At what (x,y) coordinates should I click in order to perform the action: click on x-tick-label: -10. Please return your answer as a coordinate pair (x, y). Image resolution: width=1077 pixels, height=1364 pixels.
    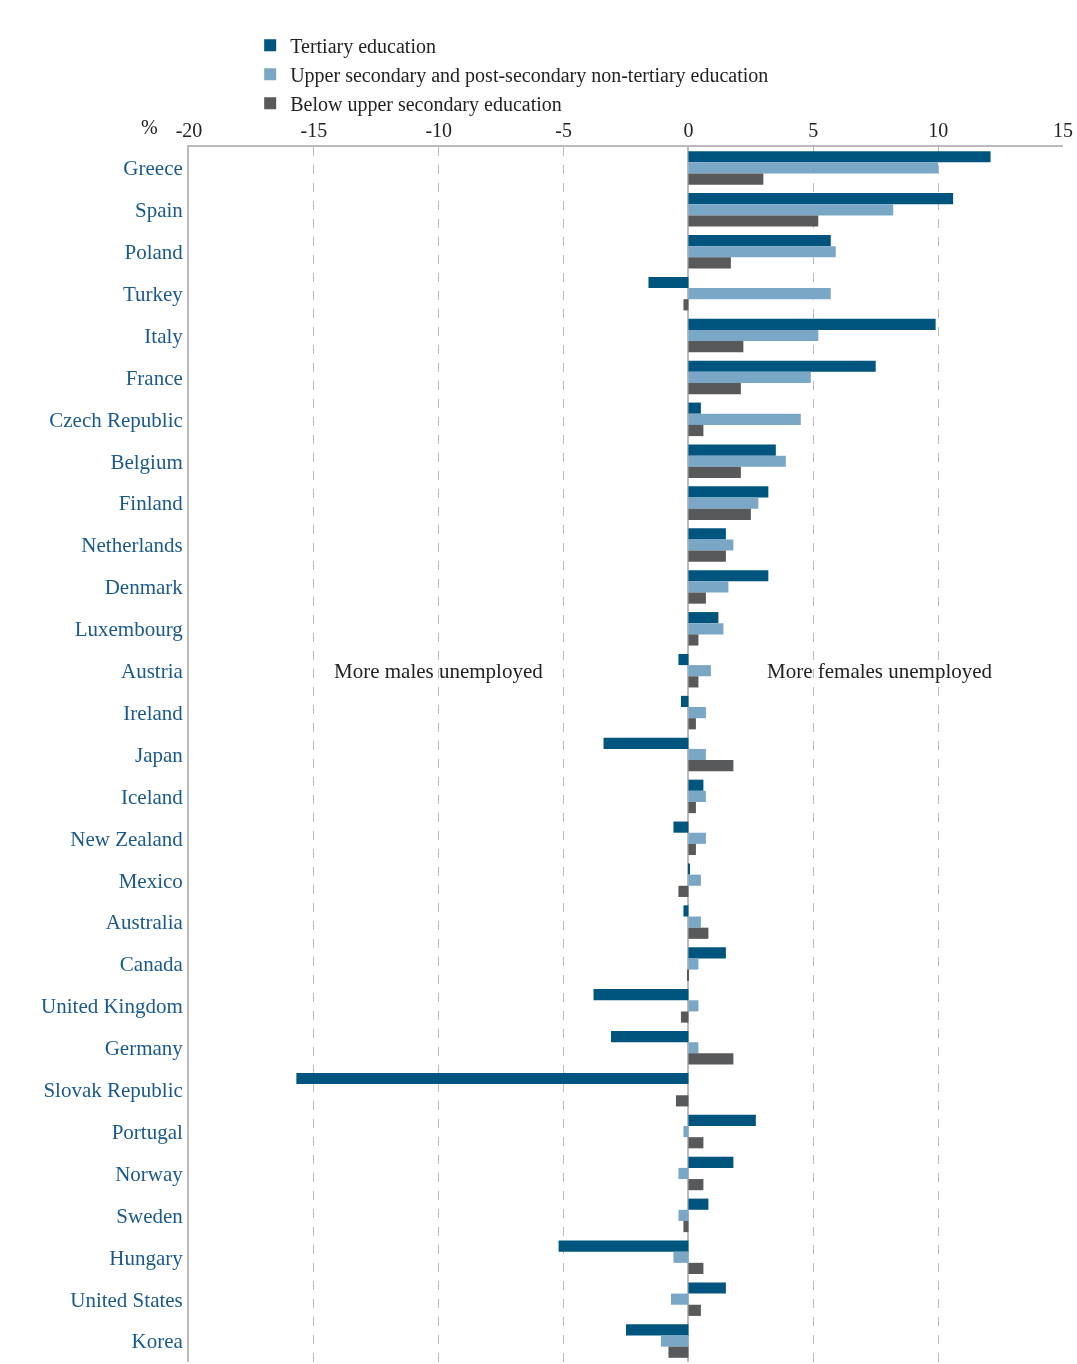
    Looking at the image, I should click on (439, 130).